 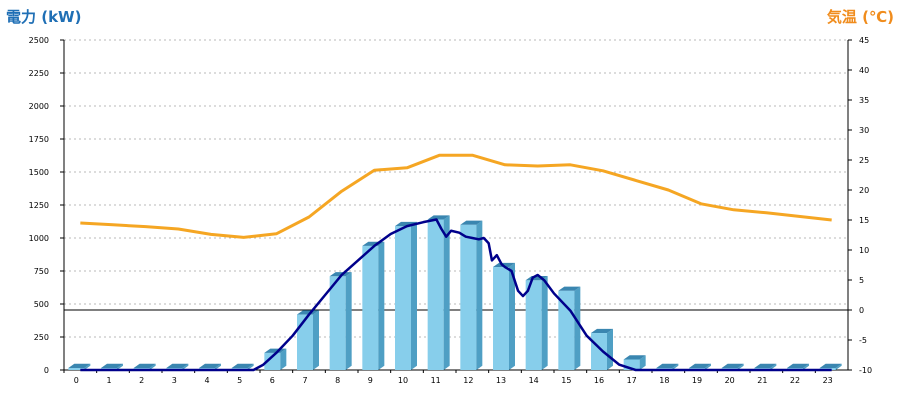 What do you see at coordinates (206, 380) in the screenshot?
I see `x-tick-label: 4` at bounding box center [206, 380].